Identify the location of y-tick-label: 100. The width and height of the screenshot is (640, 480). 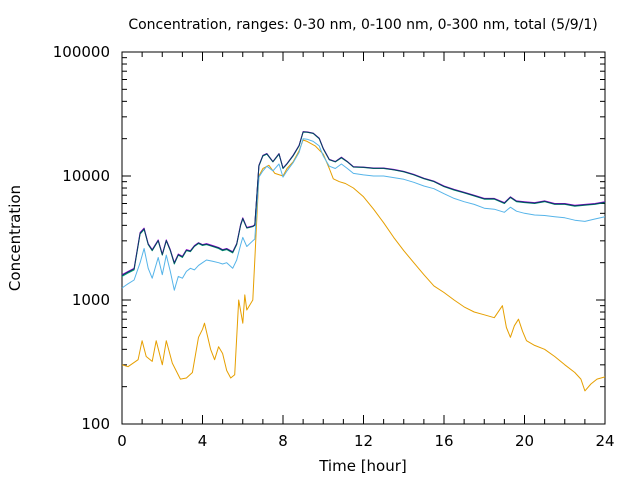
(95, 424).